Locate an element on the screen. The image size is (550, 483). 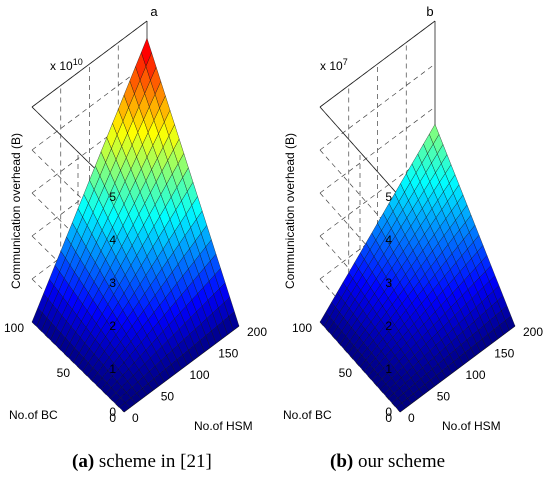
caption-b-text: our scheme is located at coordinates (399, 461).